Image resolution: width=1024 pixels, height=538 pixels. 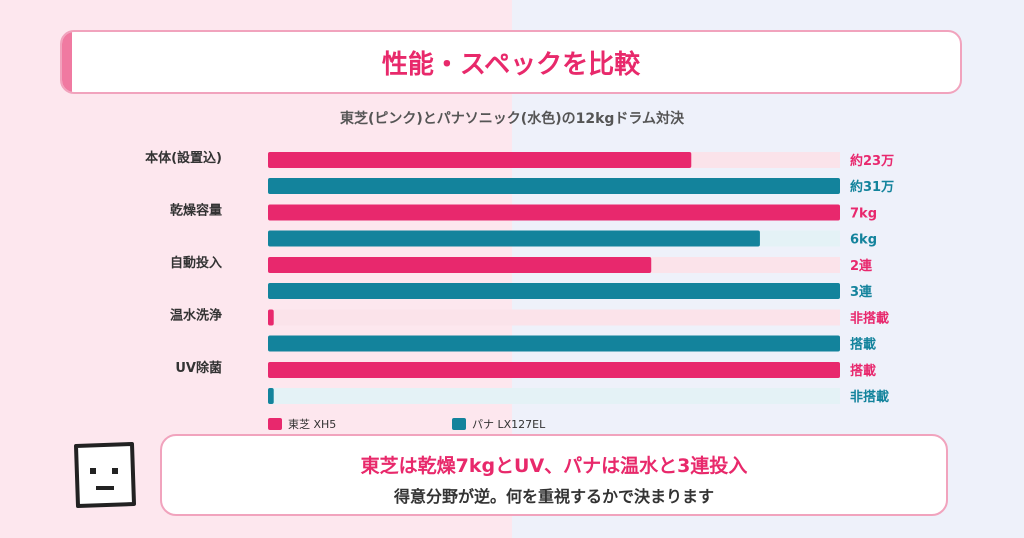 I want to click on legend-item-panasonic: パナ LX127EL, so click(x=498, y=424).